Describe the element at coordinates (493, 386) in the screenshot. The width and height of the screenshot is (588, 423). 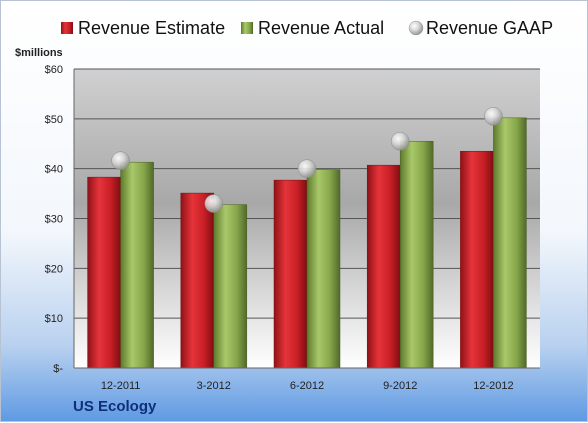
I see `x-tick-label: 12-2012` at that location.